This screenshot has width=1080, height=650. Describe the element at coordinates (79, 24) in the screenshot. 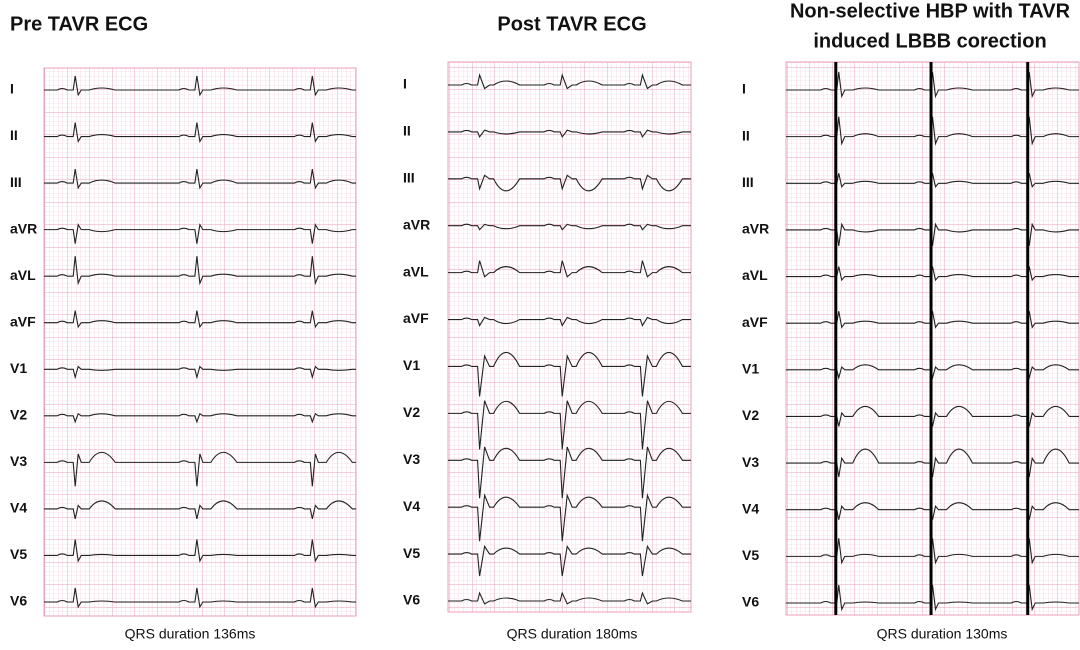

I see `panel-title: Pre TAVR ECG` at that location.